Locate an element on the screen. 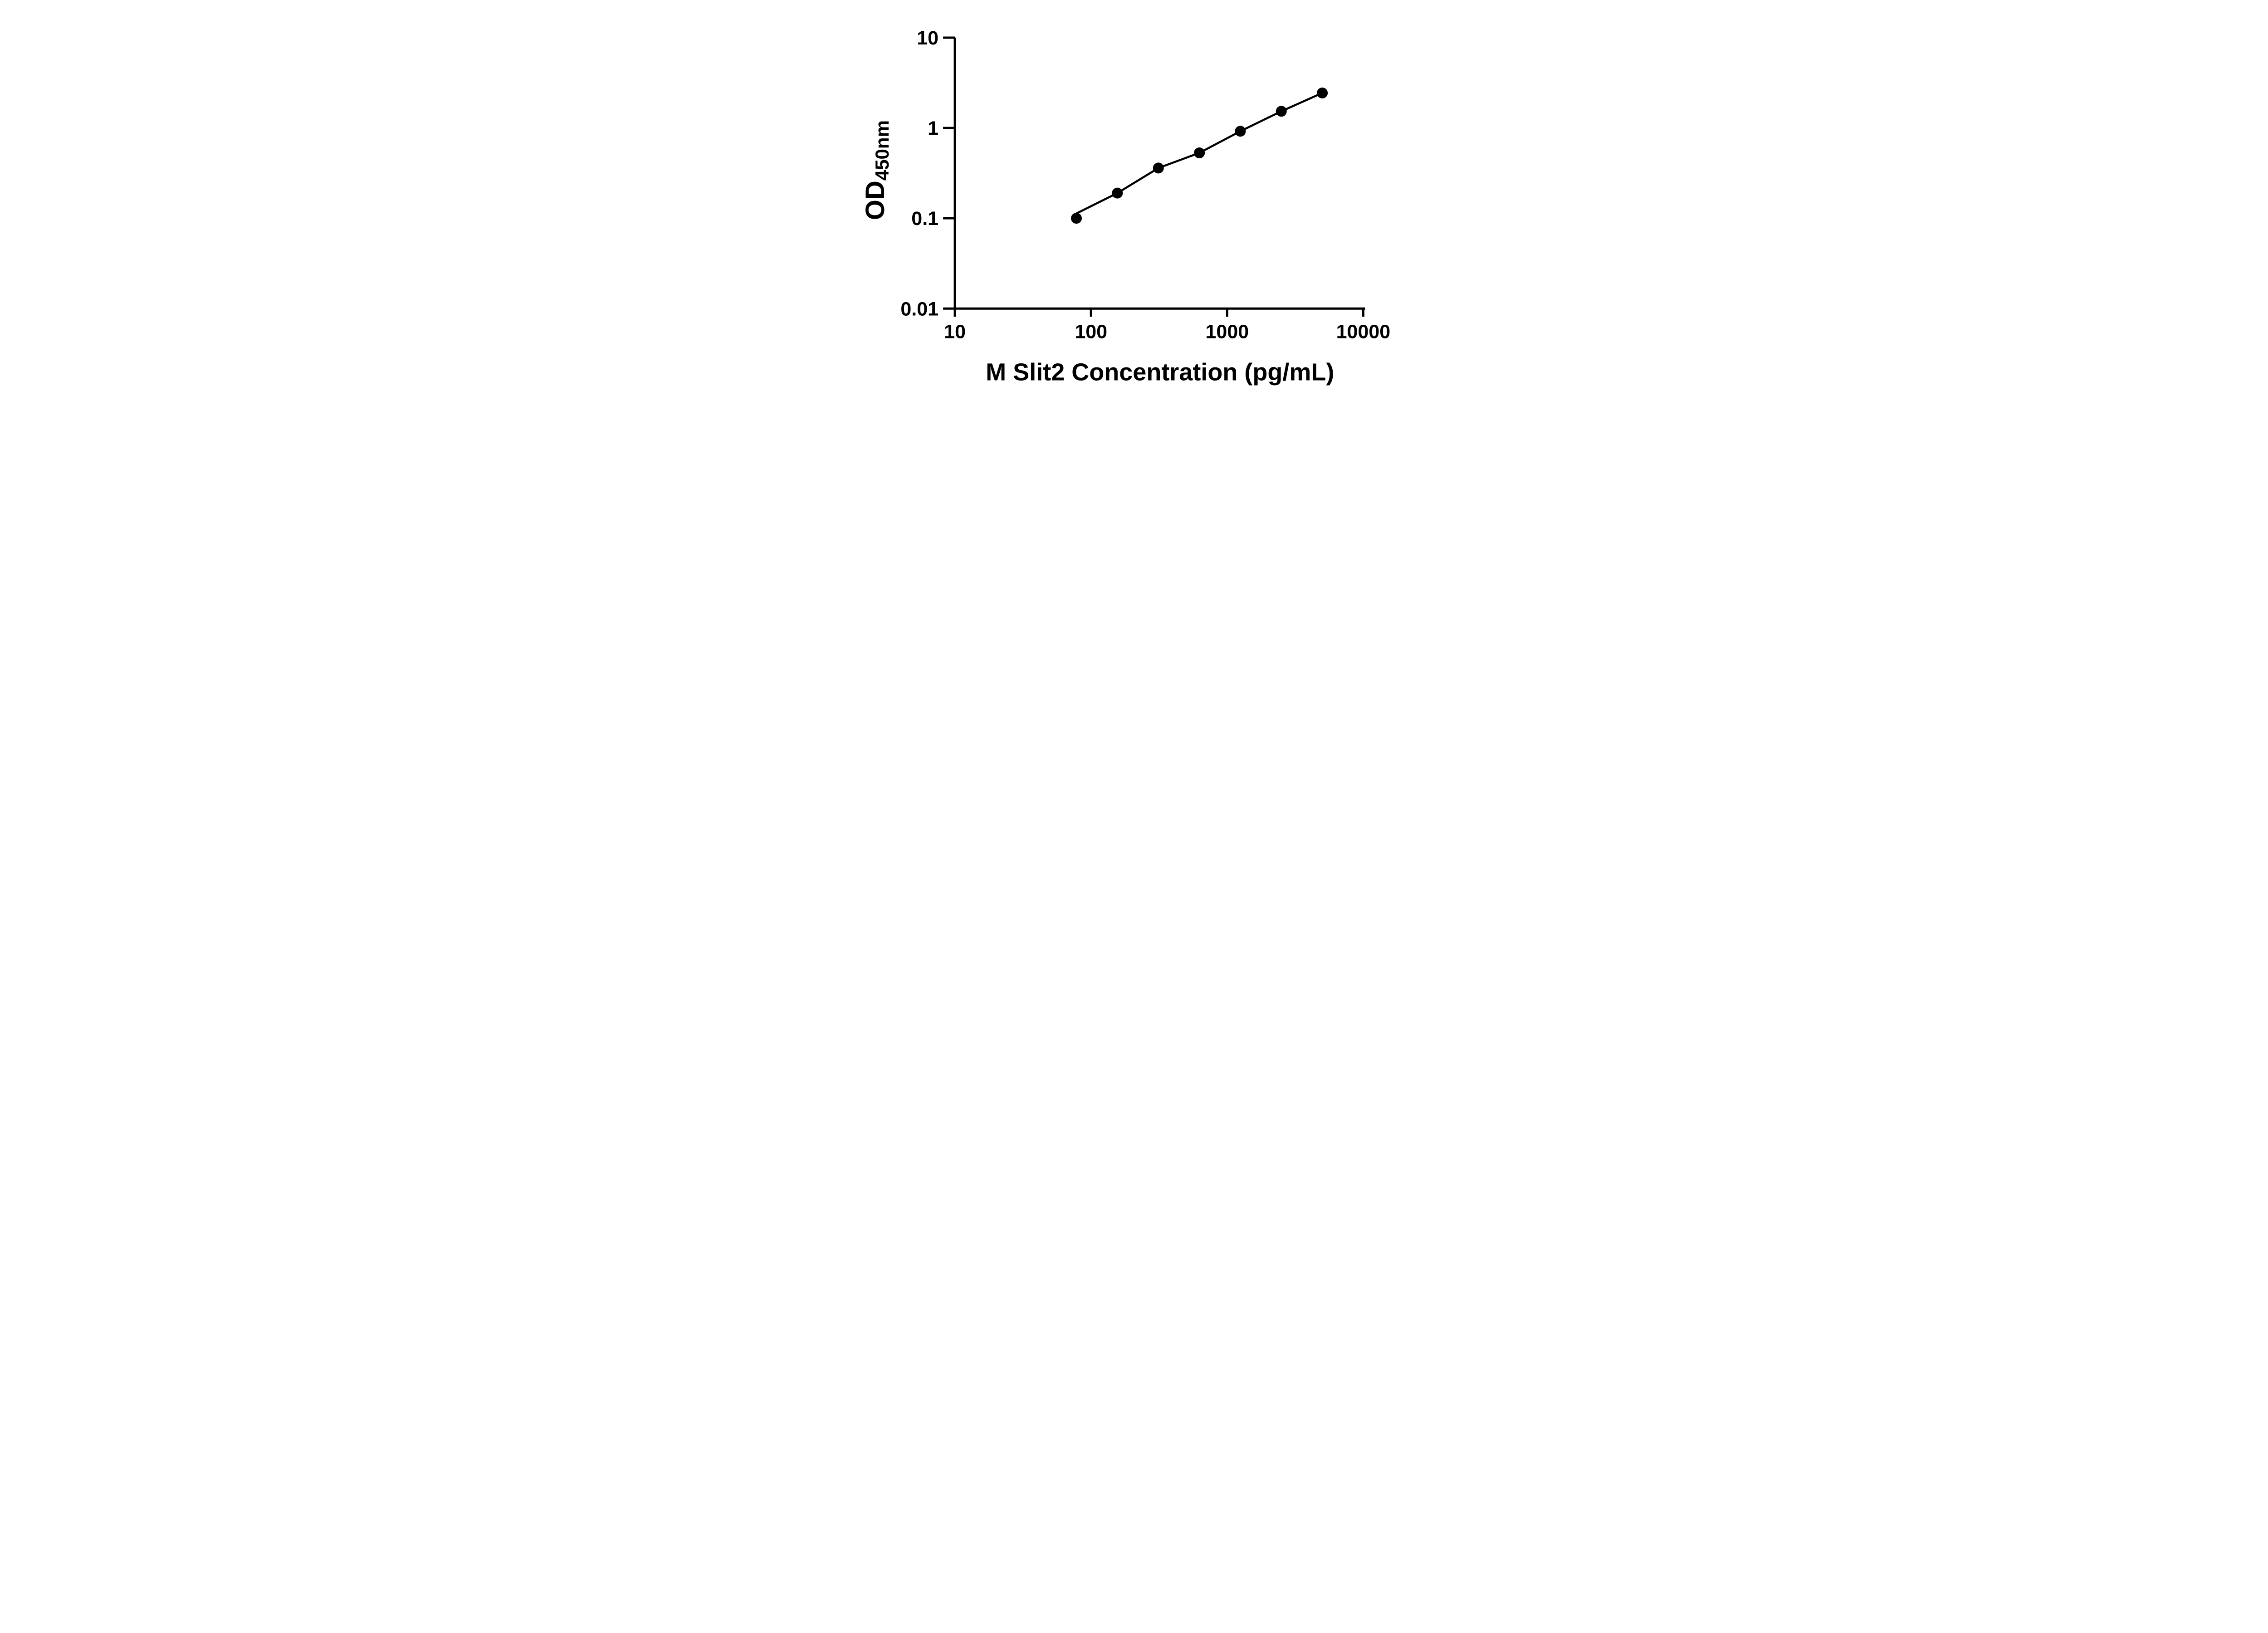  y-tick-label: 1 is located at coordinates (933, 128).